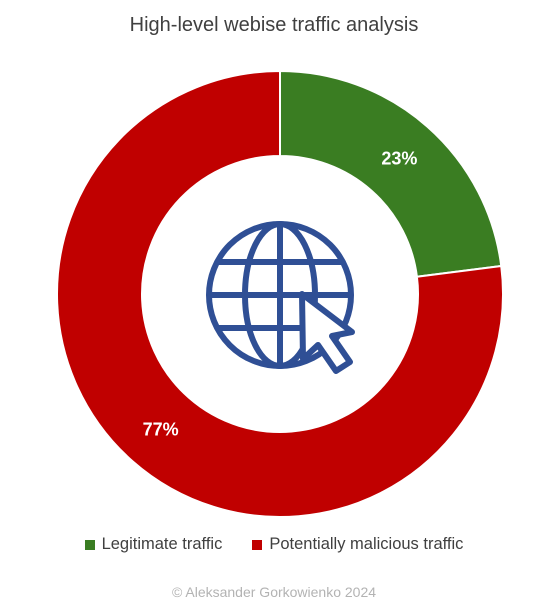 The image size is (548, 608). I want to click on legend-item-legitimate: Legitimate traffic, so click(153, 544).